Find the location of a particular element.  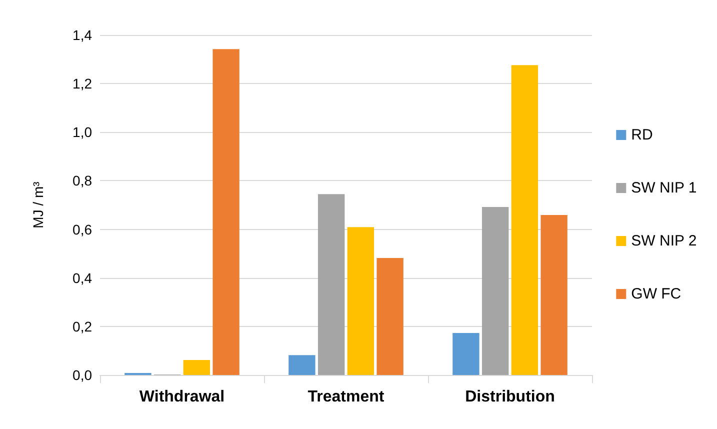

x-tick-label: Withdrawal is located at coordinates (182, 397).